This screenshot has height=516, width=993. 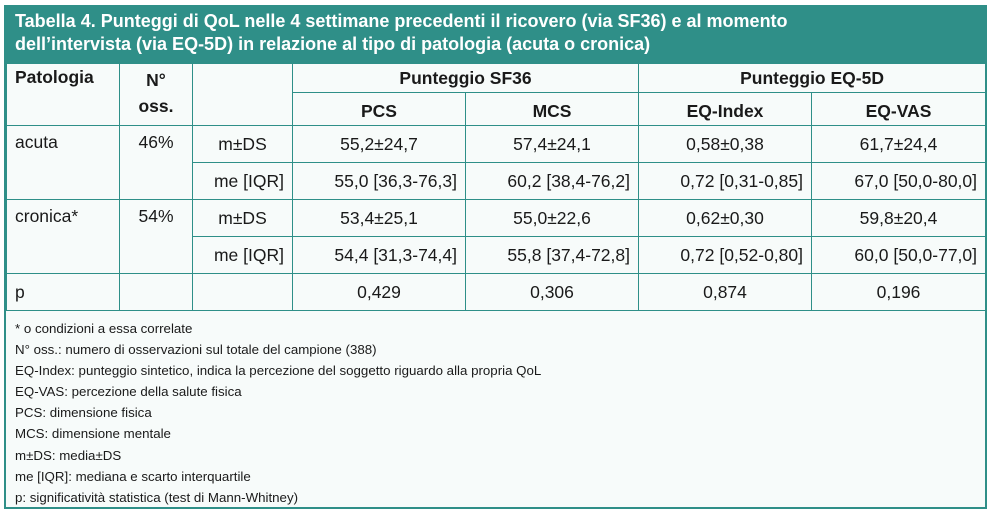 What do you see at coordinates (552, 181) in the screenshot?
I see `cell-mcs: 60,2 [38,4-76,2]` at bounding box center [552, 181].